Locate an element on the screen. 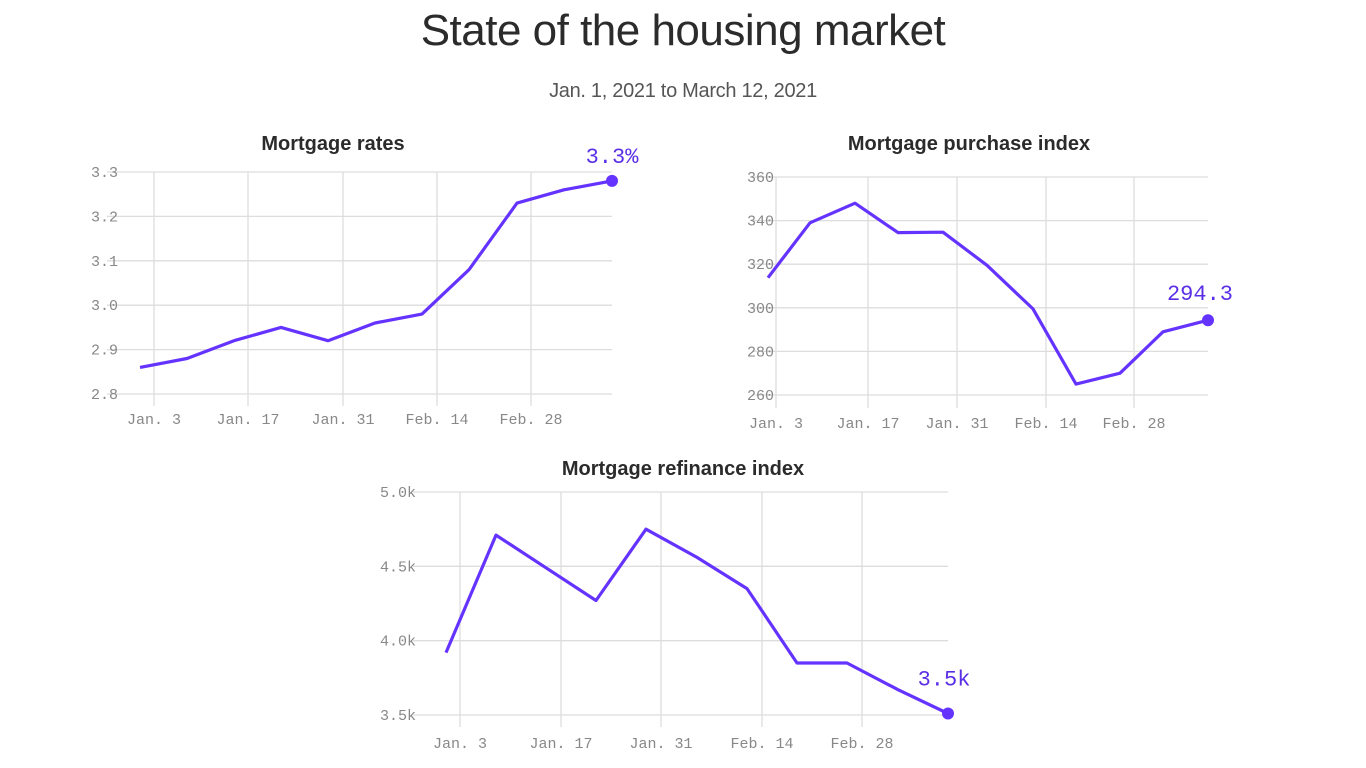 The image size is (1366, 768). y-tick-label: 3.5k is located at coordinates (398, 716).